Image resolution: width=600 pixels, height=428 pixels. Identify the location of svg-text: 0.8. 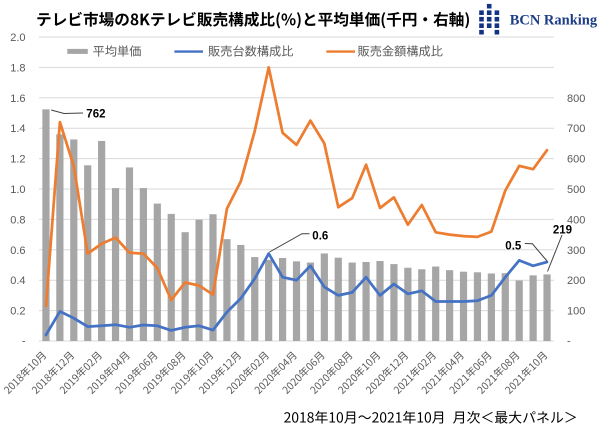
(17, 220).